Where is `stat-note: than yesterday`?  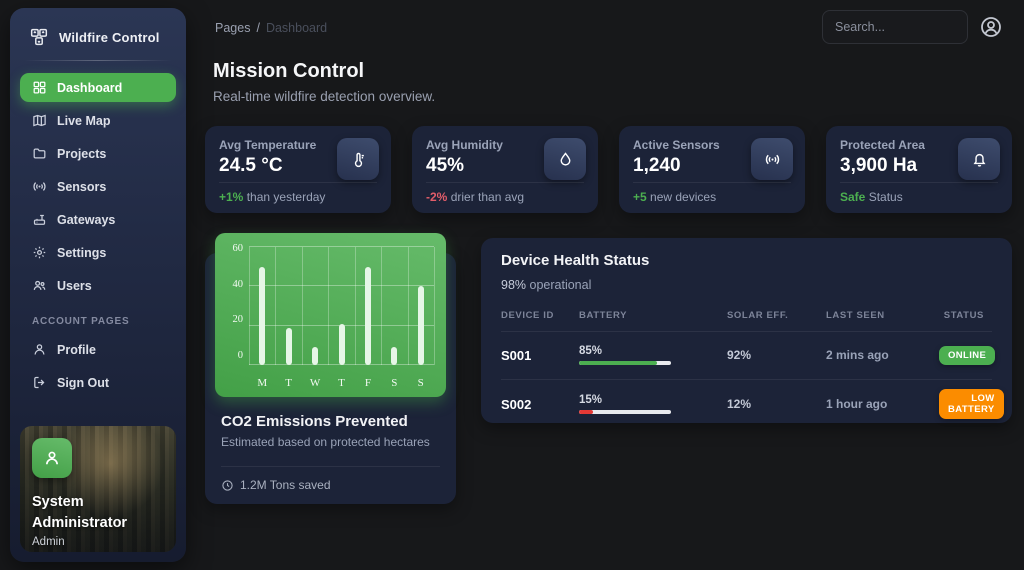 stat-note: than yesterday is located at coordinates (286, 197).